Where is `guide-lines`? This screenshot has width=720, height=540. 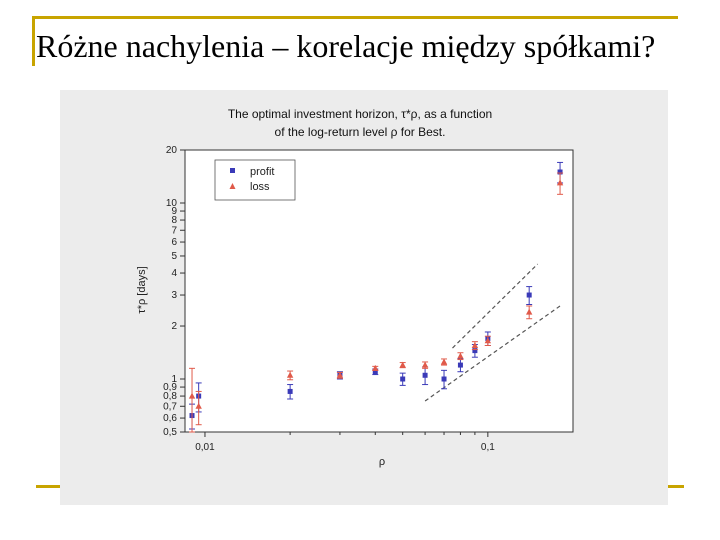
guide-lines is located at coordinates (492, 332).